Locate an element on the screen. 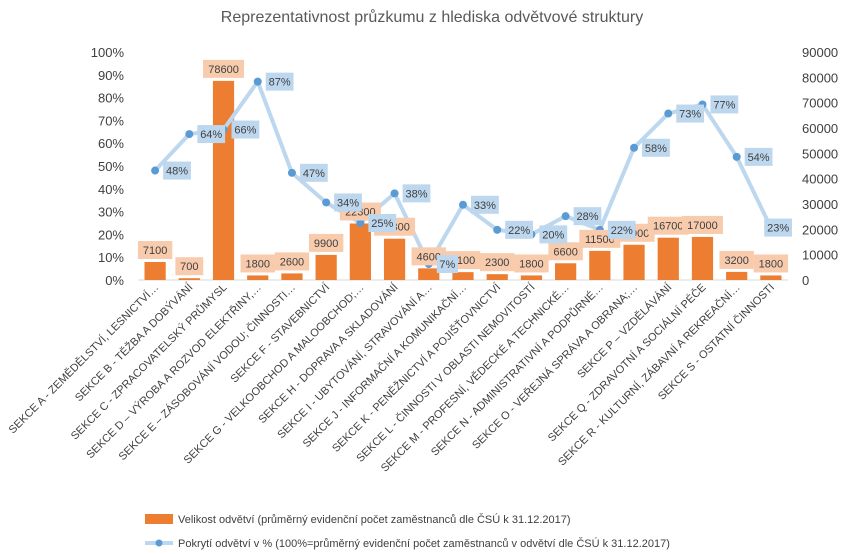  line-data-label: 48% is located at coordinates (177, 172).